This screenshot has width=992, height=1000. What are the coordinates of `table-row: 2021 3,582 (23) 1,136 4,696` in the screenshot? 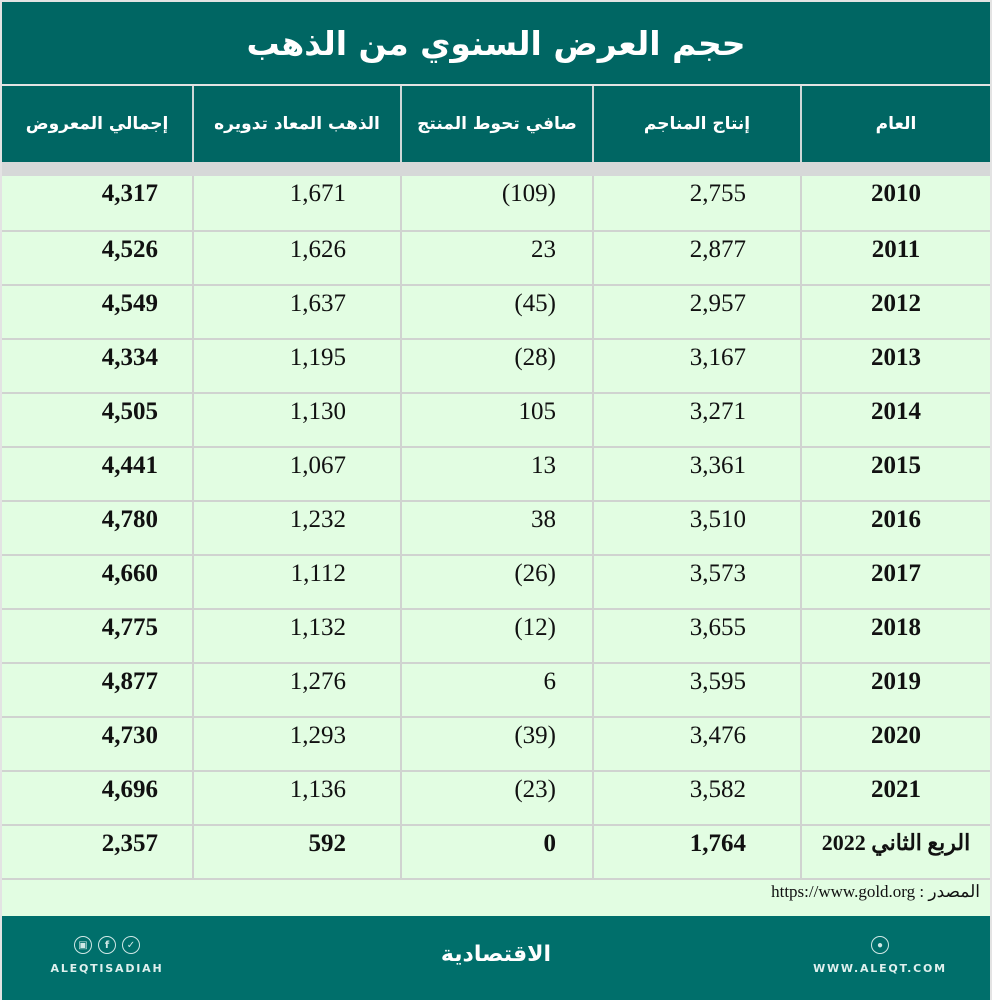 It's located at (496, 797).